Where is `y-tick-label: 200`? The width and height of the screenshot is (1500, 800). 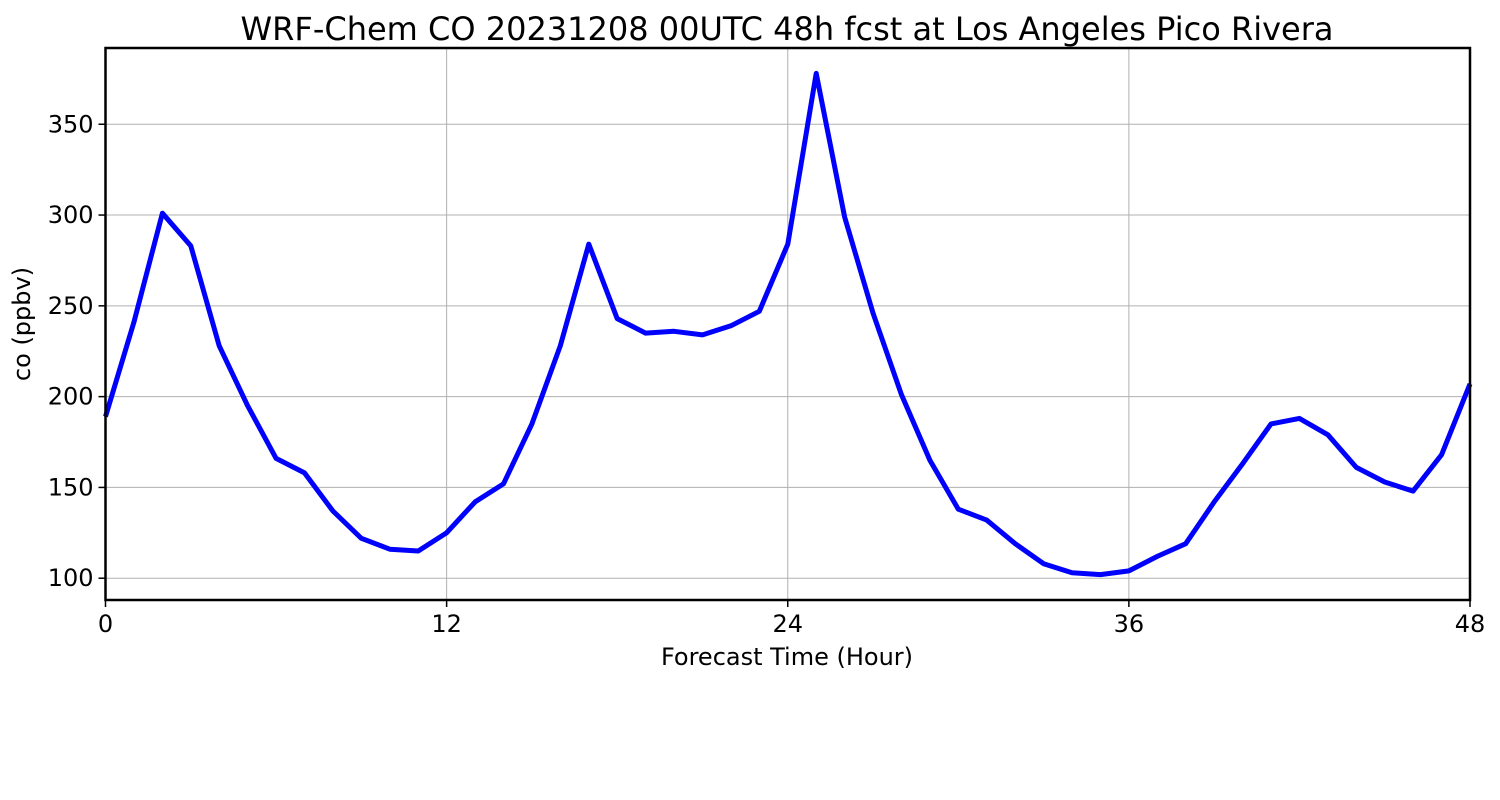 y-tick-label: 200 is located at coordinates (71, 397).